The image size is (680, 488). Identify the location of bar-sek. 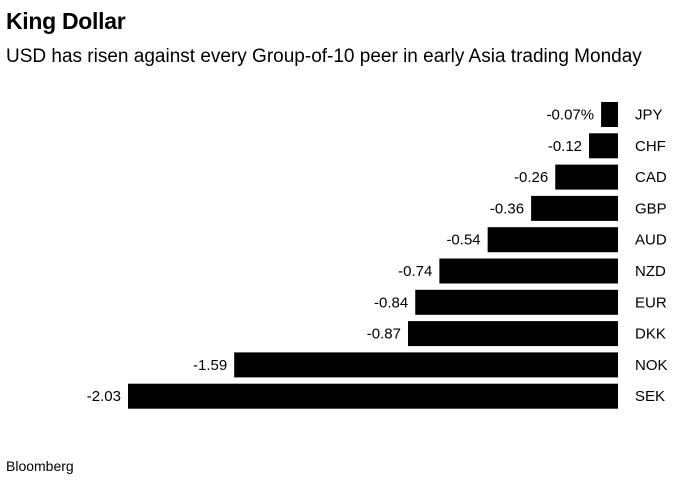
(373, 396).